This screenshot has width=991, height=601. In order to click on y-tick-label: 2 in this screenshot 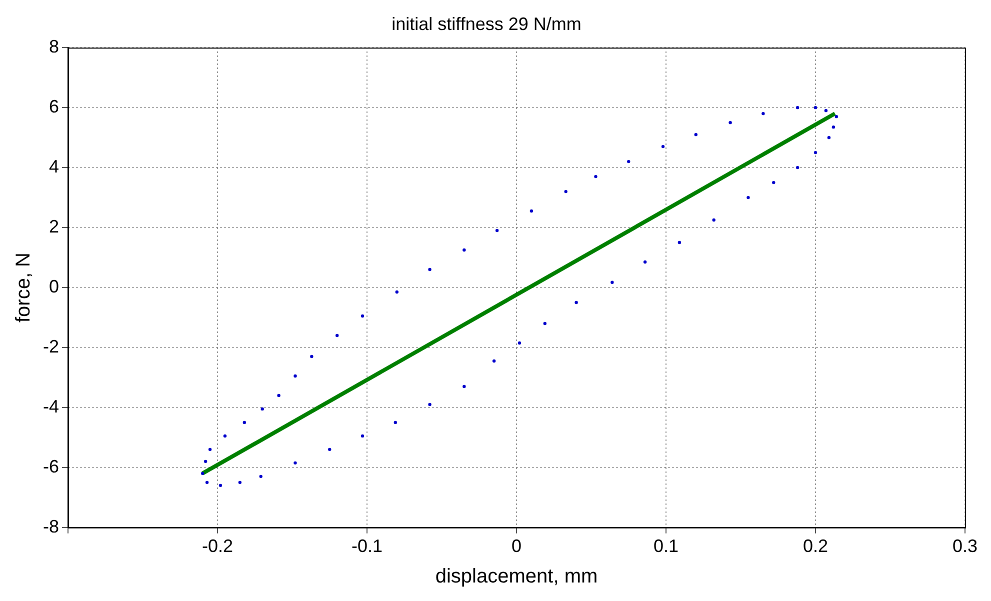, I will do `click(54, 226)`.